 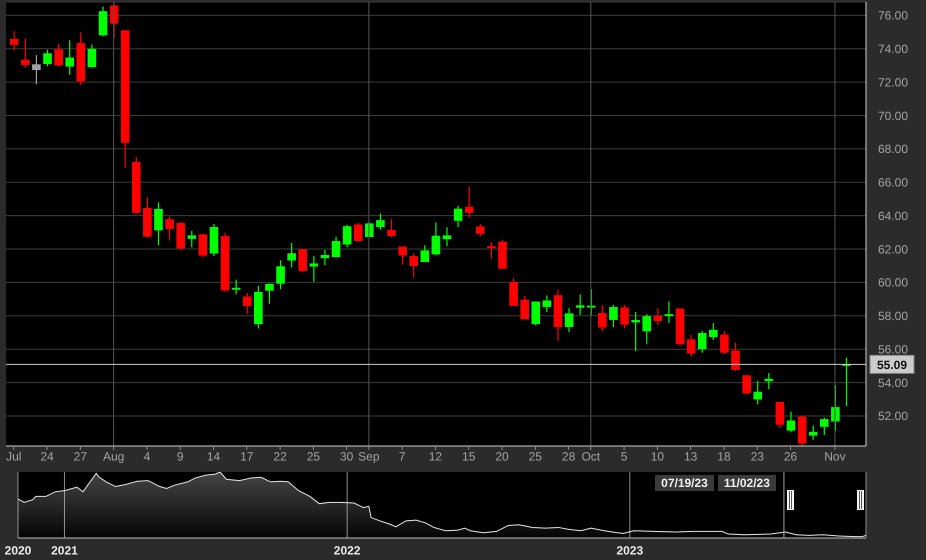 What do you see at coordinates (469, 457) in the screenshot?
I see `x-tick-label: 15` at bounding box center [469, 457].